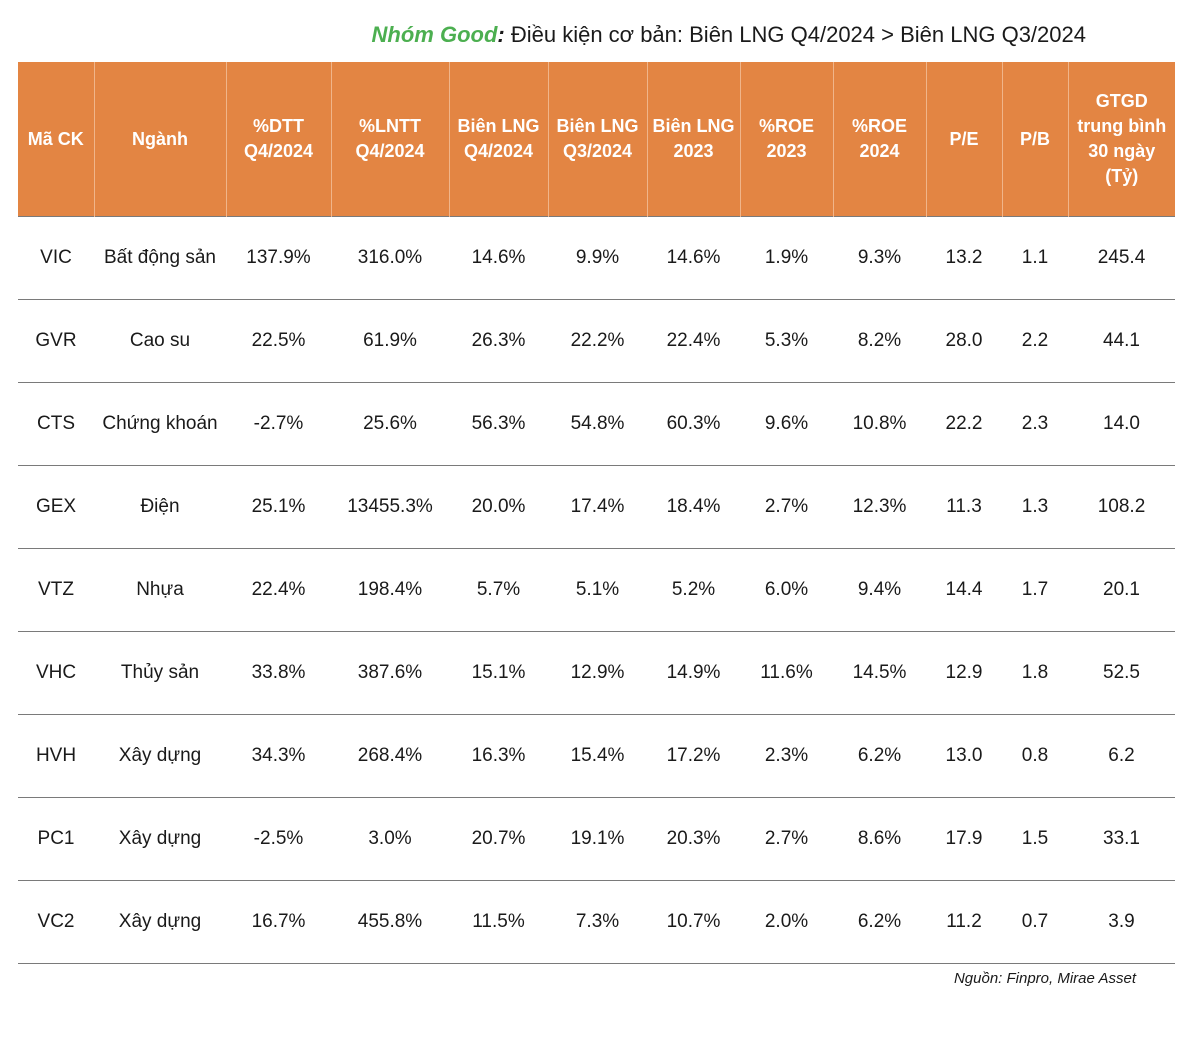  What do you see at coordinates (390, 839) in the screenshot?
I see `value-cell: 3.0%` at bounding box center [390, 839].